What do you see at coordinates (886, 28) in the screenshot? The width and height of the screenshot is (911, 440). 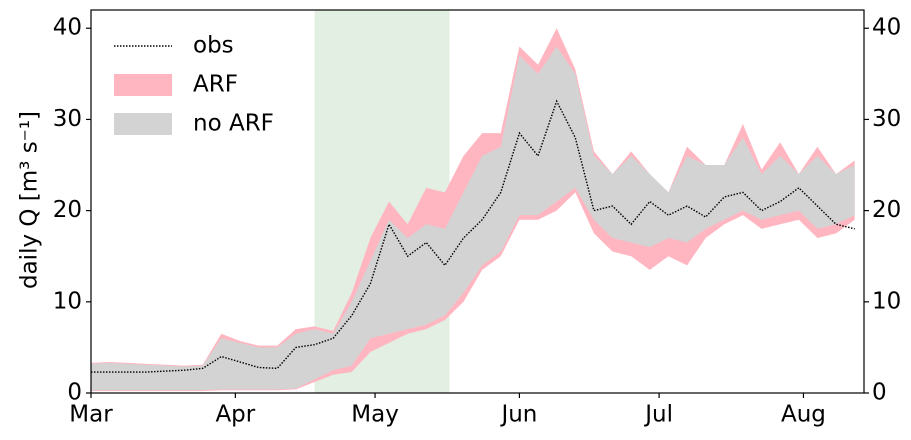 I see `y2-tick-label: 40` at bounding box center [886, 28].